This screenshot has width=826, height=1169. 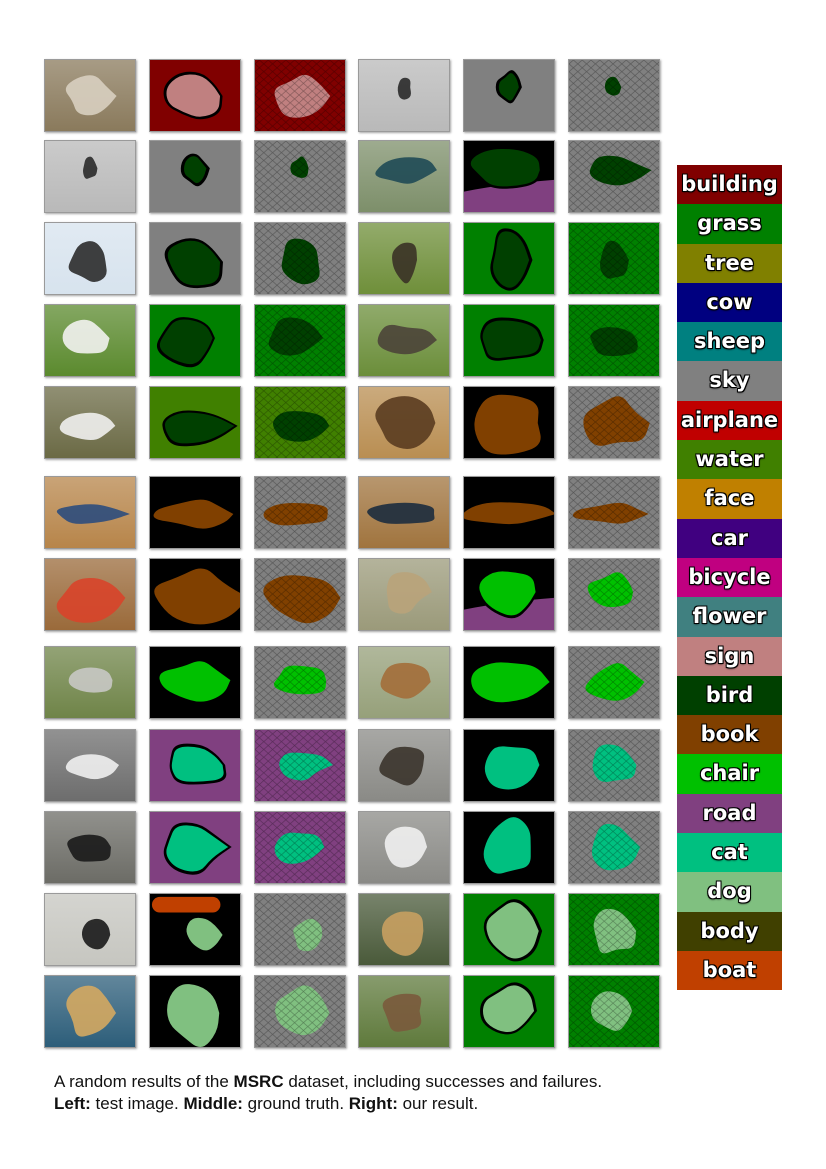 I want to click on caption-dataset-name: MSRC, so click(x=258, y=1081).